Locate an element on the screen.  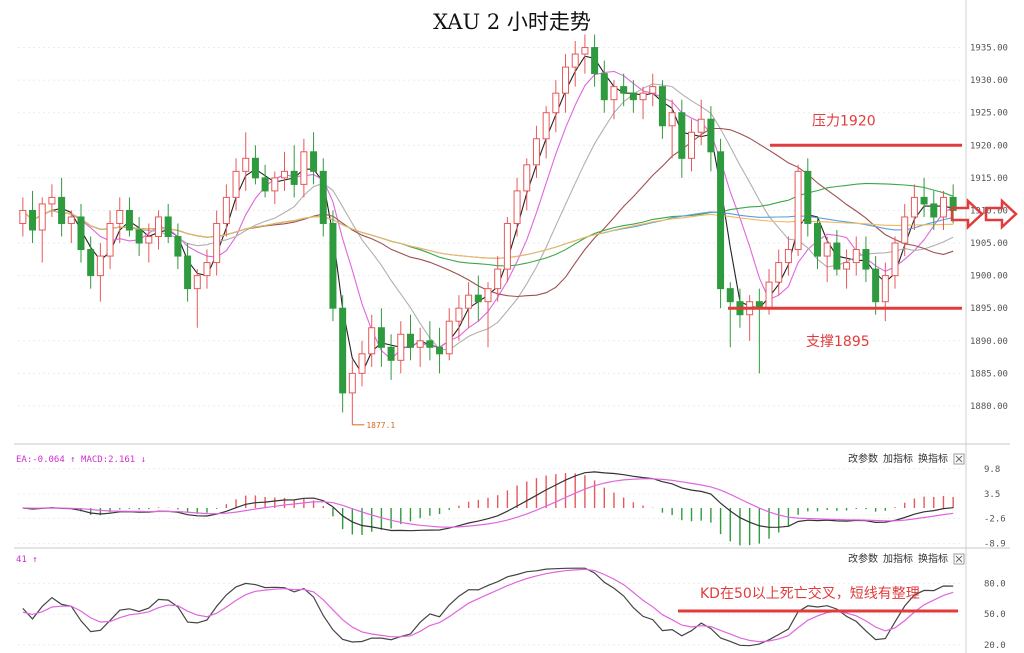
kd-switch-indicator-button: 换指标 is located at coordinates (933, 558).